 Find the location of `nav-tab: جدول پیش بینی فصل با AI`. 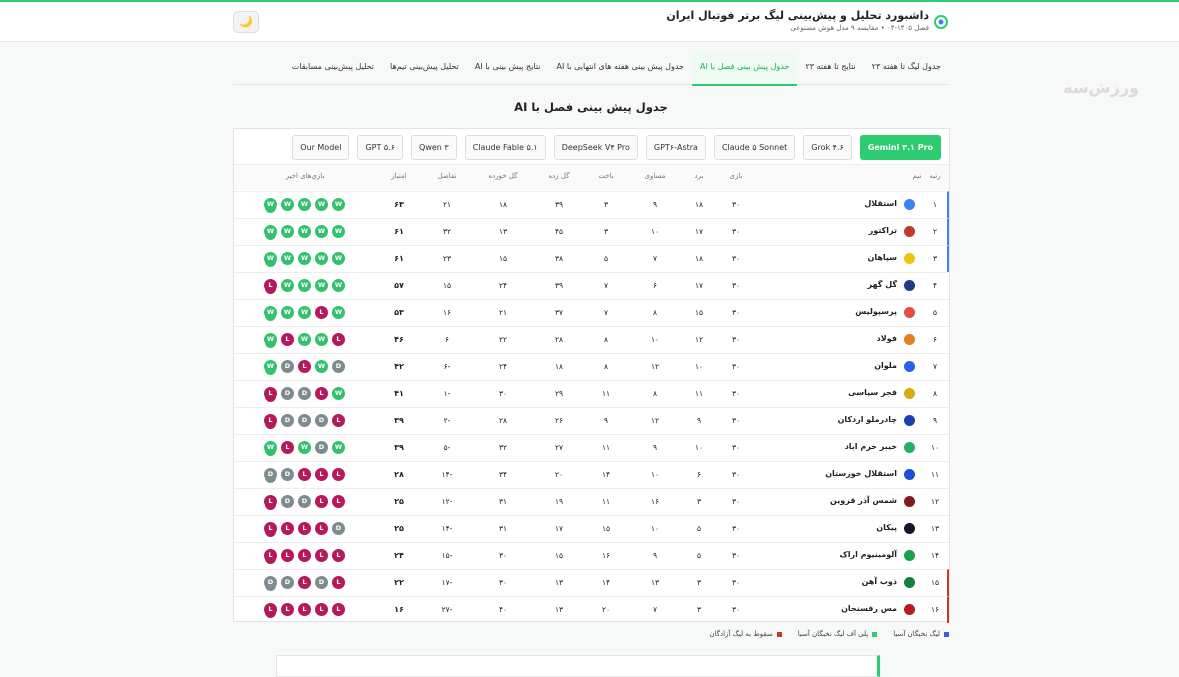

nav-tab: جدول پیش بینی فصل با AI is located at coordinates (745, 69).